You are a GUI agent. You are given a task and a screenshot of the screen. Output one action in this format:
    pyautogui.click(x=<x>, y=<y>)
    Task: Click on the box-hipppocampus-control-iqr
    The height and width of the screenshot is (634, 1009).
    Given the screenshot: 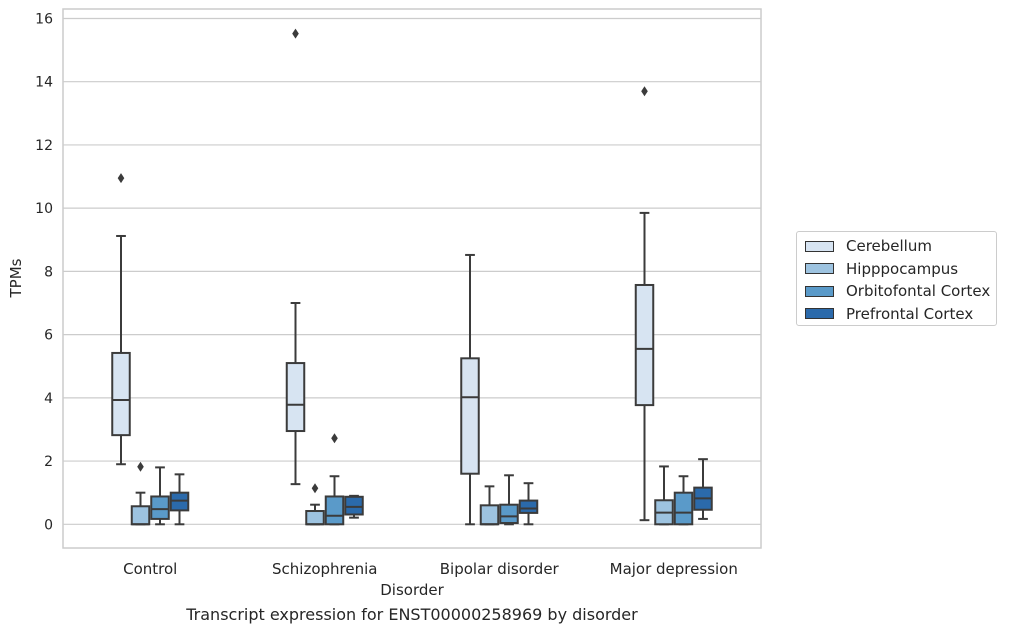 What is the action you would take?
    pyautogui.click(x=140, y=515)
    